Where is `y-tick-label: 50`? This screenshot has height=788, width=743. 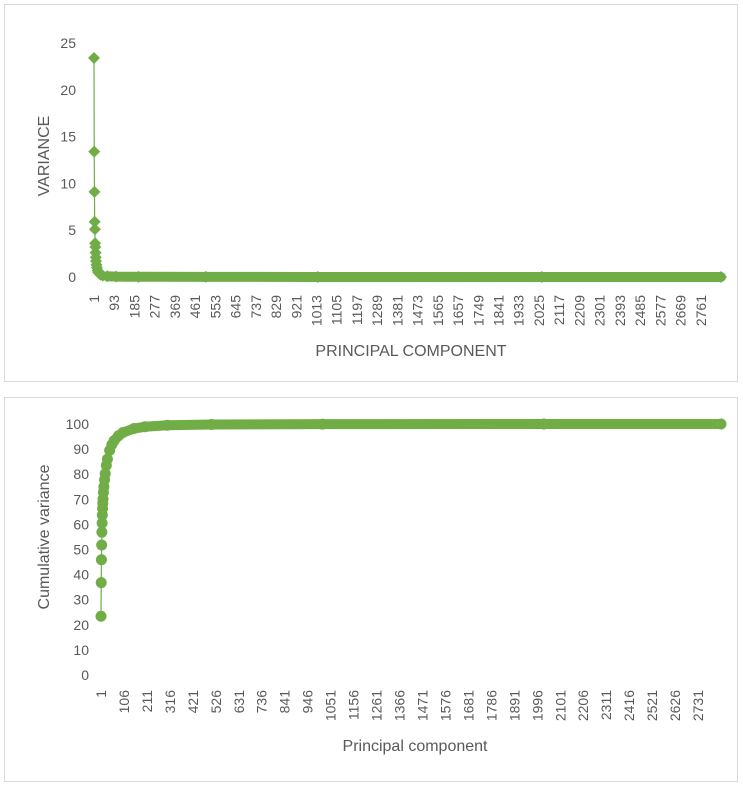 y-tick-label: 50 is located at coordinates (81, 550).